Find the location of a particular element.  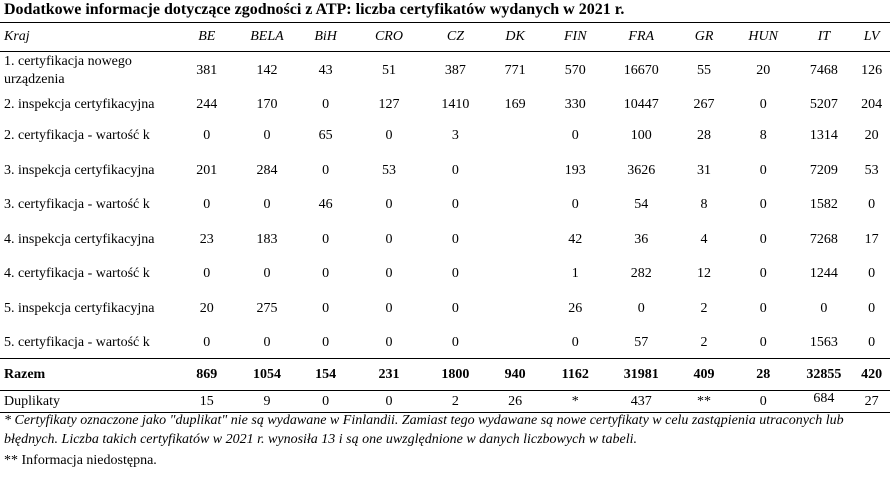

column-header: FRA is located at coordinates (641, 36).